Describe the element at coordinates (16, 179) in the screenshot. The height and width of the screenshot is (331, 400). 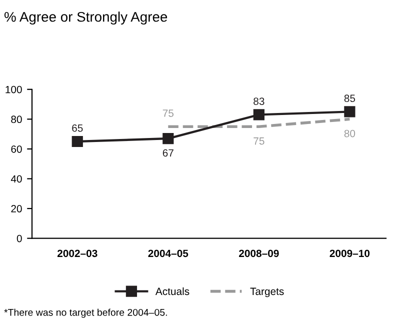
I see `y-tick-label: 40` at that location.